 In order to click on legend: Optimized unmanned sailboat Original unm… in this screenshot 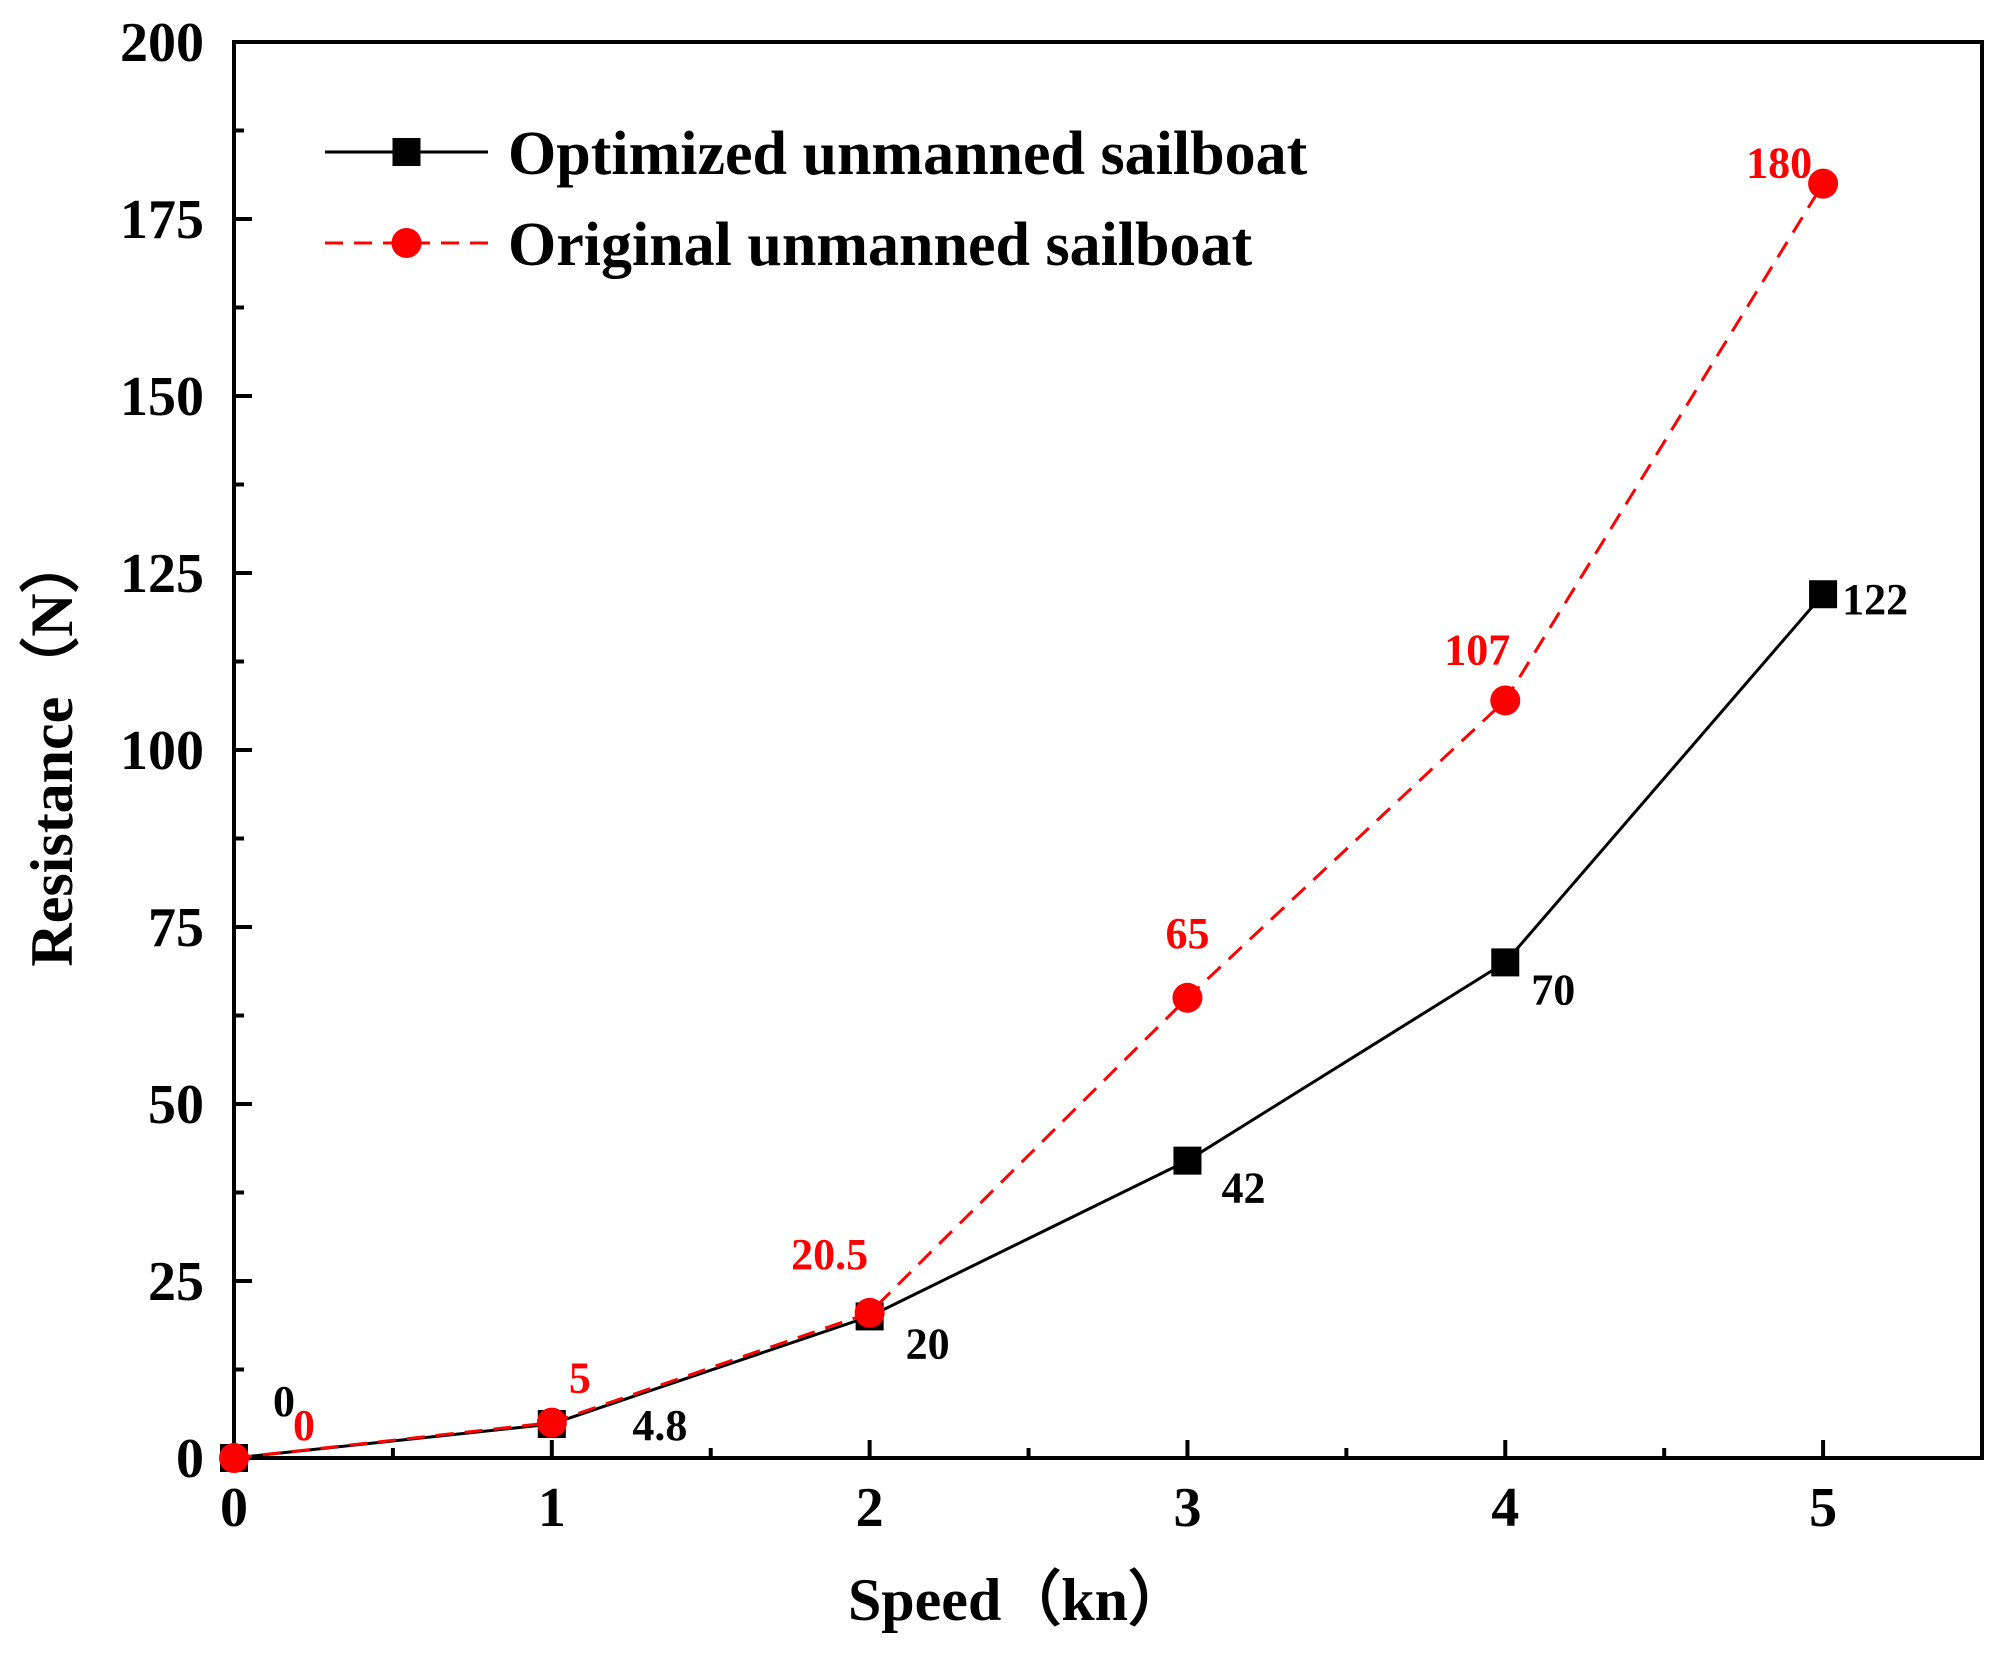, I will do `click(816, 199)`.